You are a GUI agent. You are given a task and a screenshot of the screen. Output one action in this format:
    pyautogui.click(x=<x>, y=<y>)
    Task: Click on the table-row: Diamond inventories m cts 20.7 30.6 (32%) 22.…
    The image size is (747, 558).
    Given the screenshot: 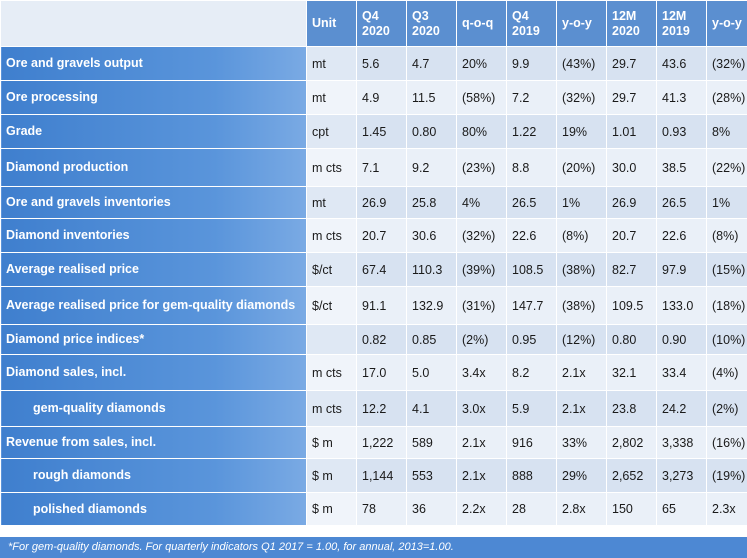 What is the action you would take?
    pyautogui.click(x=373, y=235)
    